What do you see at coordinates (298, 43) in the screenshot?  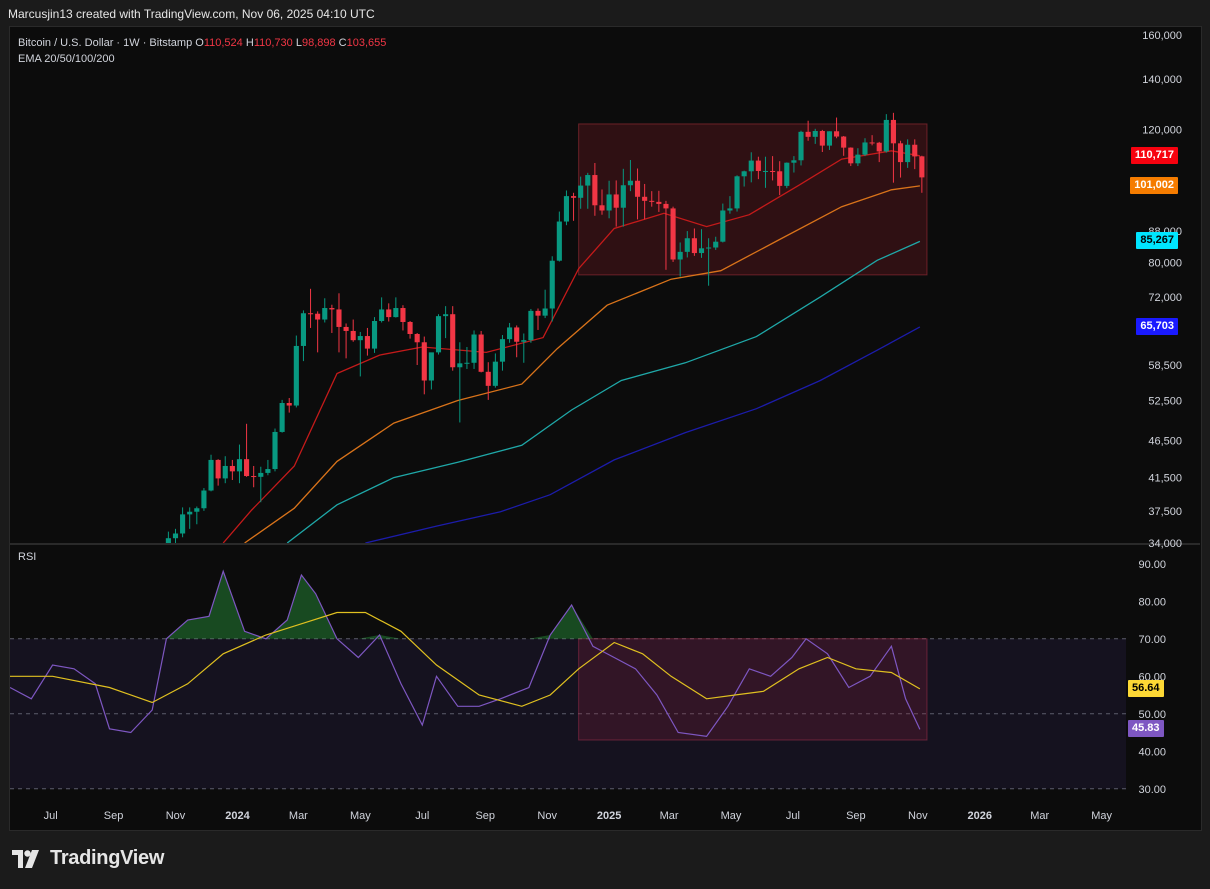 I see `low-label: L` at bounding box center [298, 43].